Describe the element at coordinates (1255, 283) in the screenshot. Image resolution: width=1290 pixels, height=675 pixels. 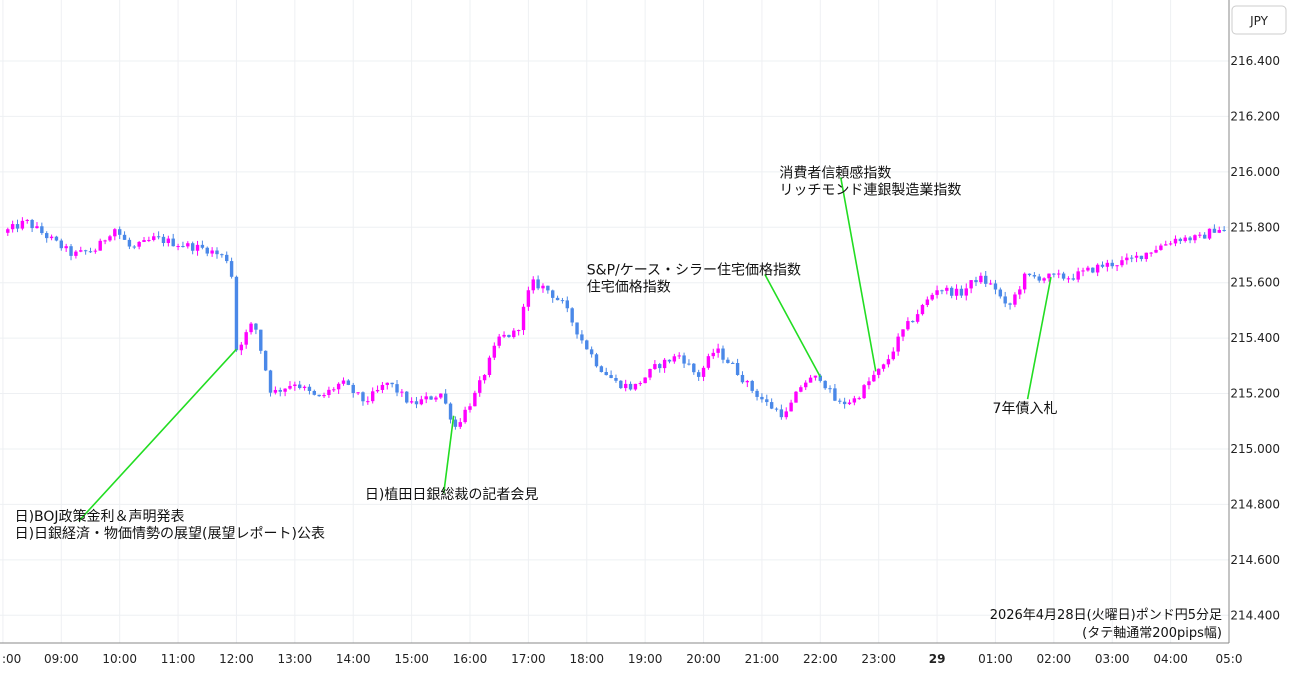
I see `y-tick-label: 215.600` at that location.